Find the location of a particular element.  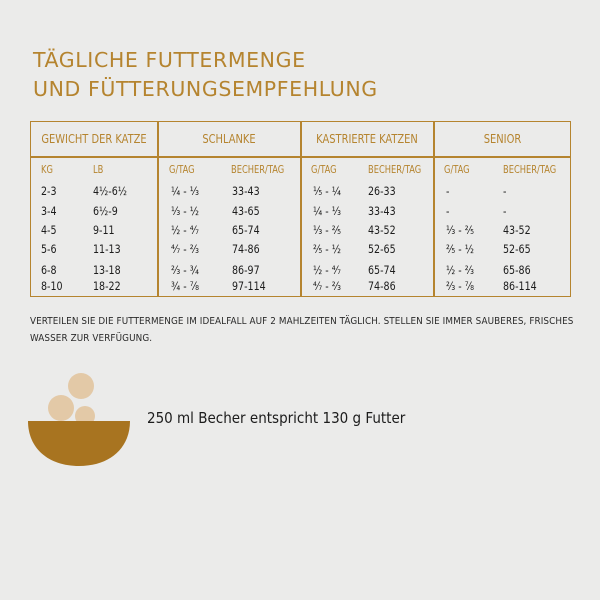

cell-neutered-g-per-day: ⁴⁄₇ - ⅔ is located at coordinates (327, 286).